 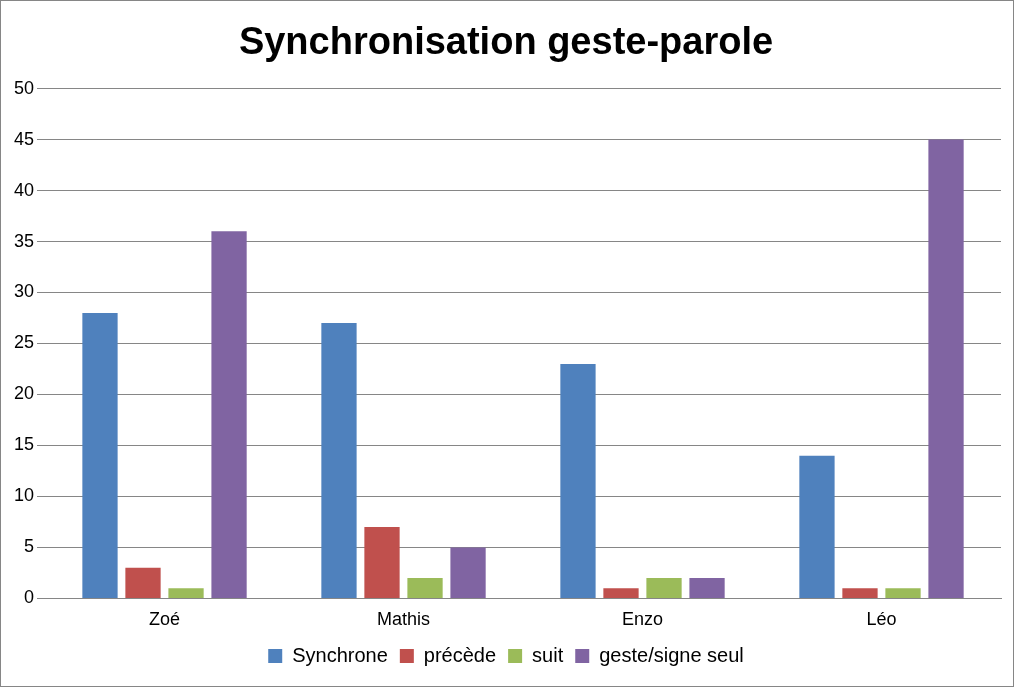 I want to click on legend-label: Synchrone, so click(x=340, y=654).